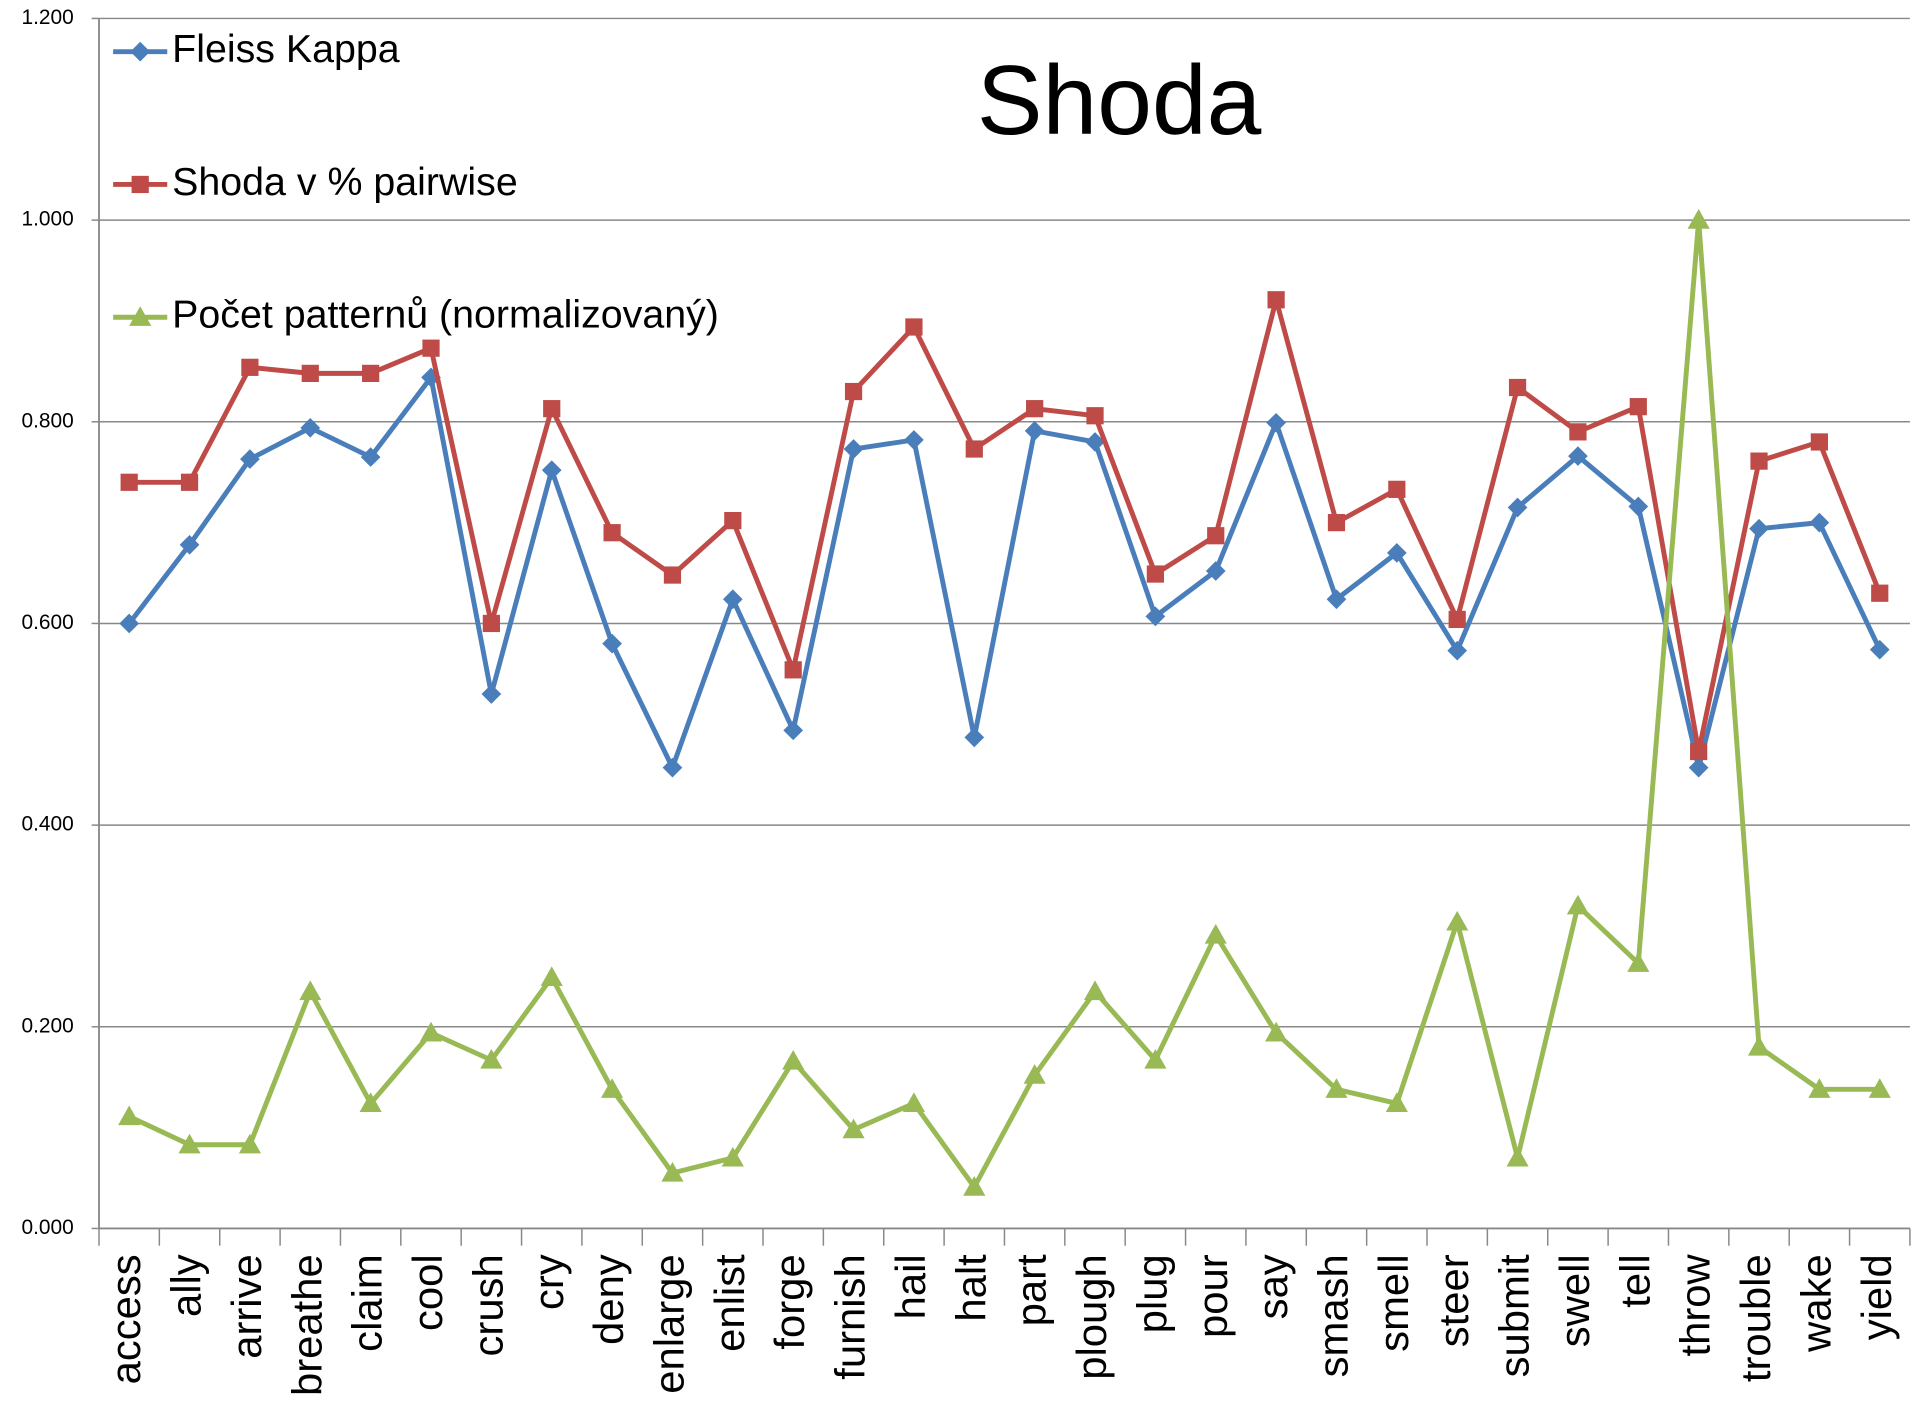 This screenshot has height=1408, width=1921. I want to click on x-tick-label: plug, so click(1151, 1293).